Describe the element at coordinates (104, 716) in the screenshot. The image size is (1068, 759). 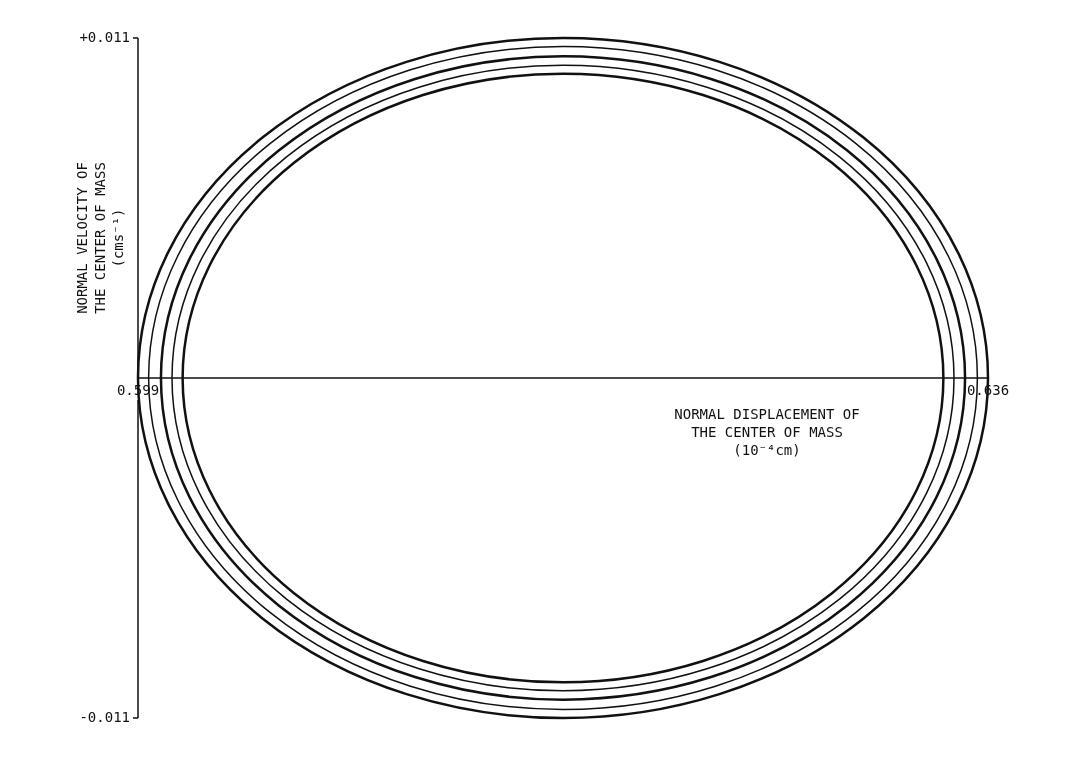
I see `y-tick-label: -0.011` at that location.